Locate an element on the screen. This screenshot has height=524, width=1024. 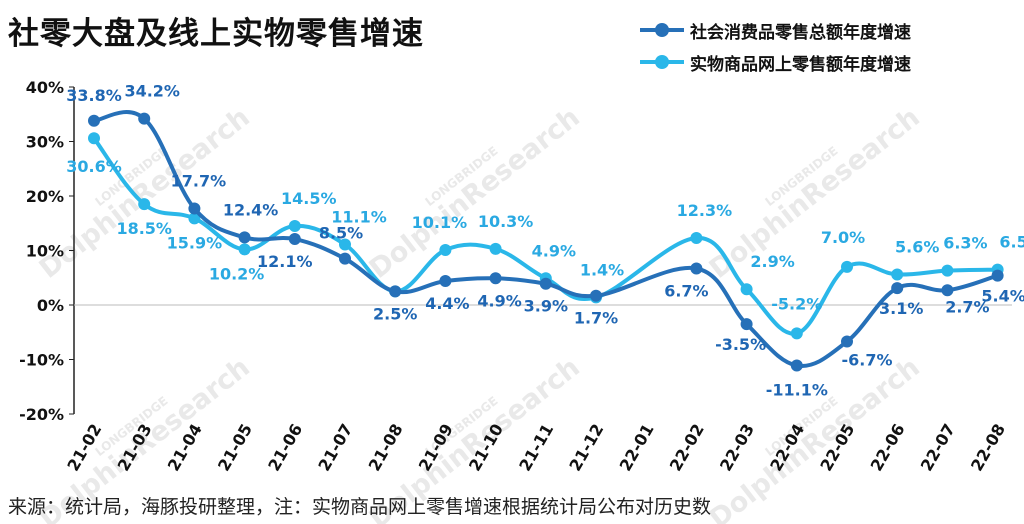
legend-swatch-online-sales is located at coordinates (662, 62).